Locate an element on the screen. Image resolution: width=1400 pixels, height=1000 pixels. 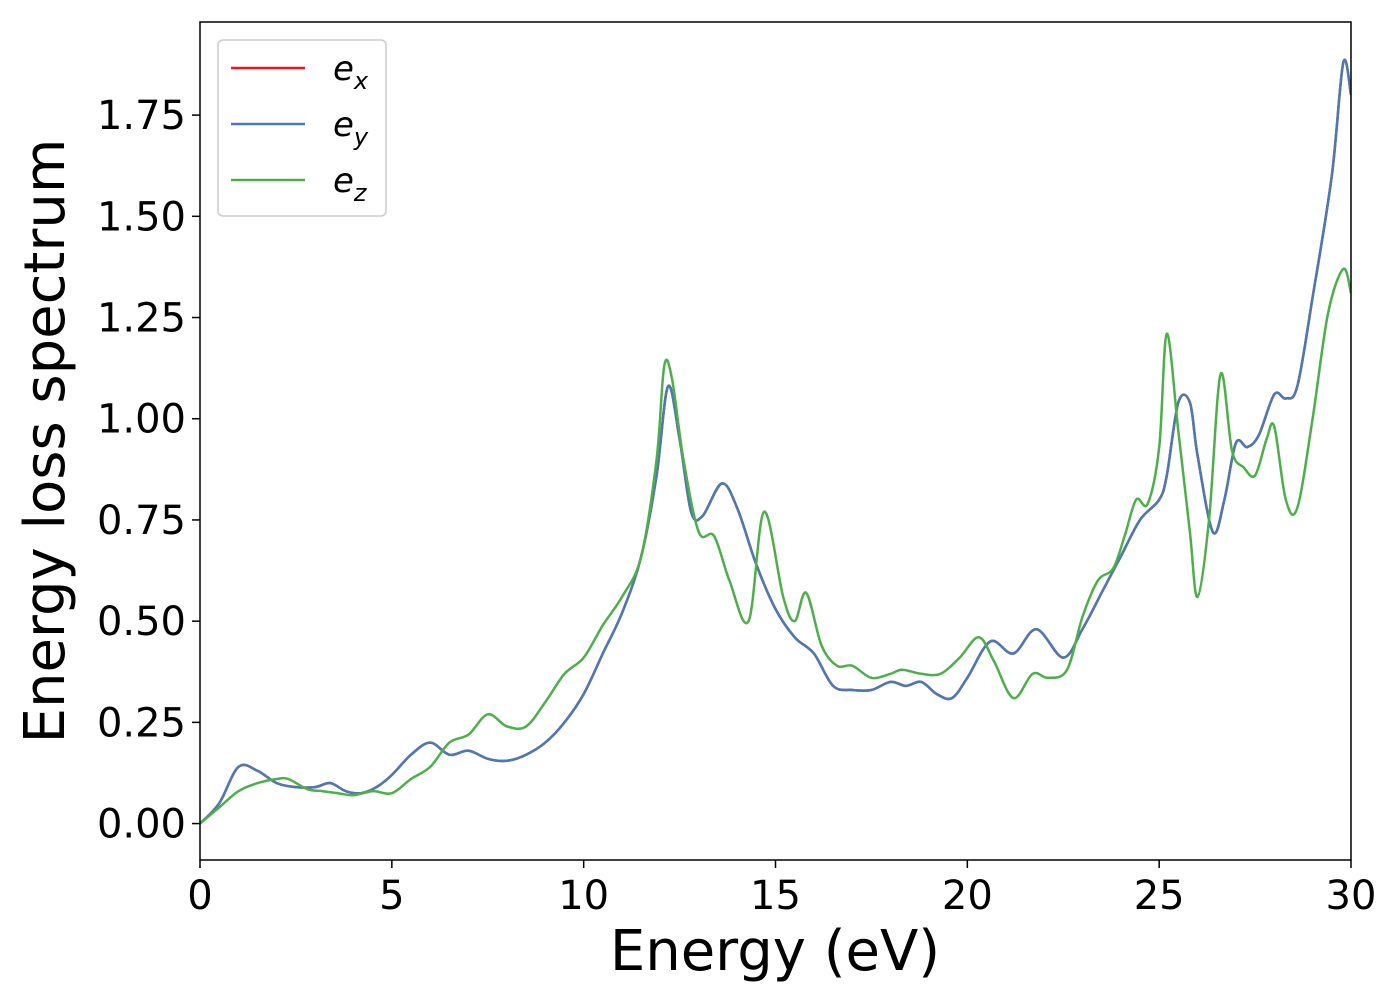
x-tick-label: 15 is located at coordinates (775, 896).